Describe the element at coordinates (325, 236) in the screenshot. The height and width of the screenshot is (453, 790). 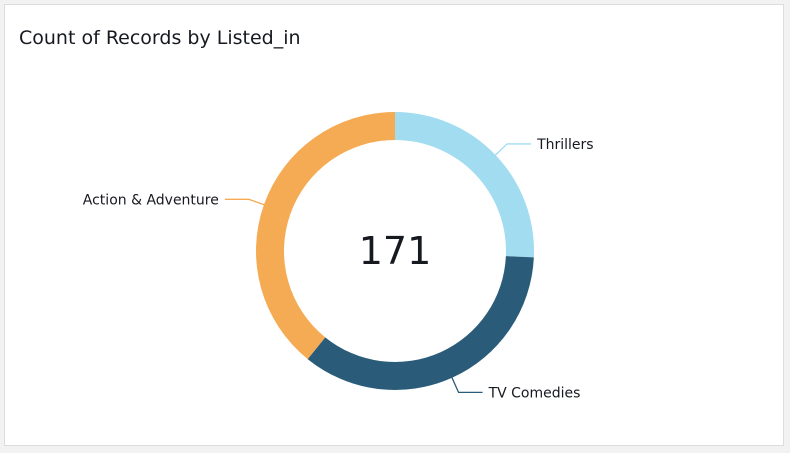
I see `donut-slice-action-adventure` at that location.